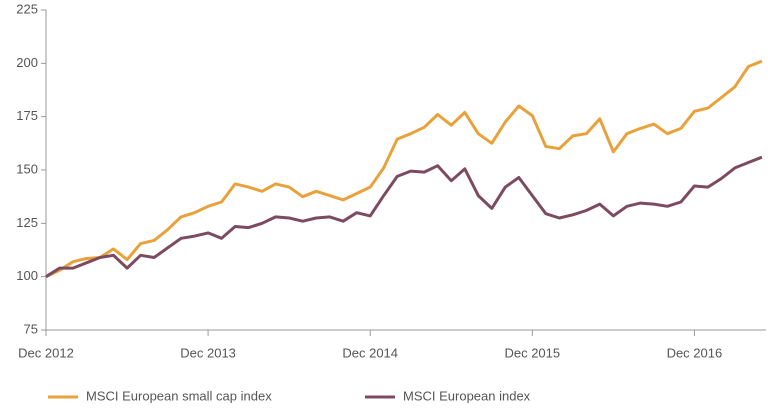 The width and height of the screenshot is (768, 408). What do you see at coordinates (27, 222) in the screenshot?
I see `y-tick-label: 125` at bounding box center [27, 222].